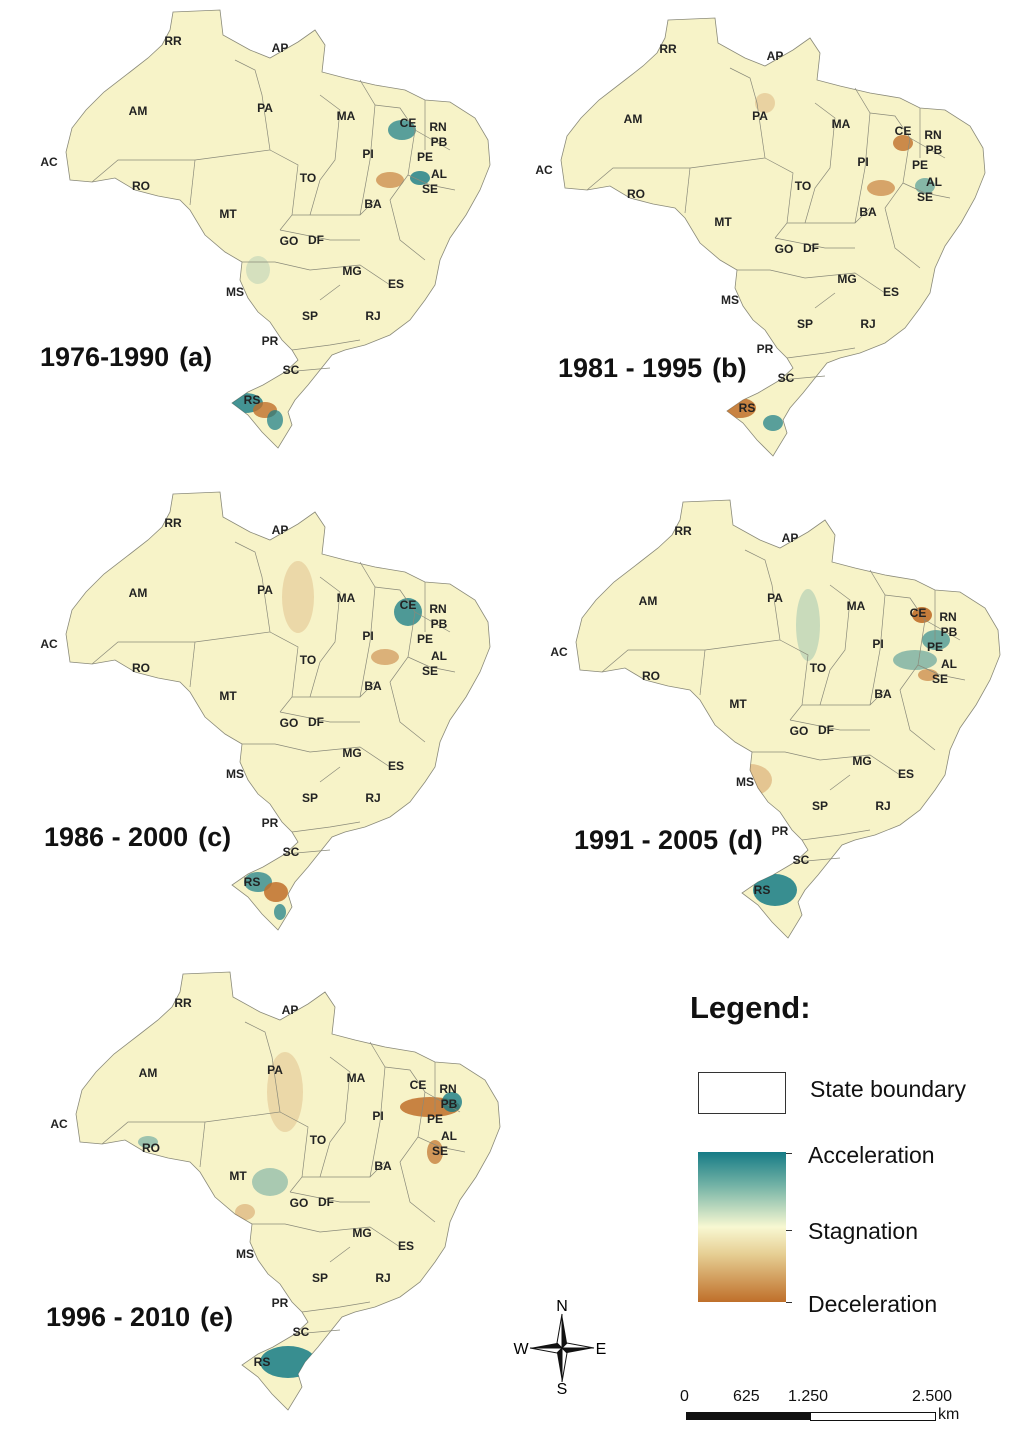 This screenshot has width=1024, height=1454. What do you see at coordinates (742, 1227) in the screenshot?
I see `color-ramp` at bounding box center [742, 1227].